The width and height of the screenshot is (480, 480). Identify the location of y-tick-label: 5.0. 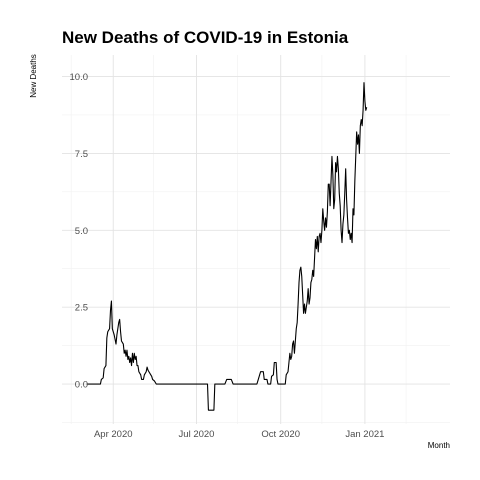
(81, 231).